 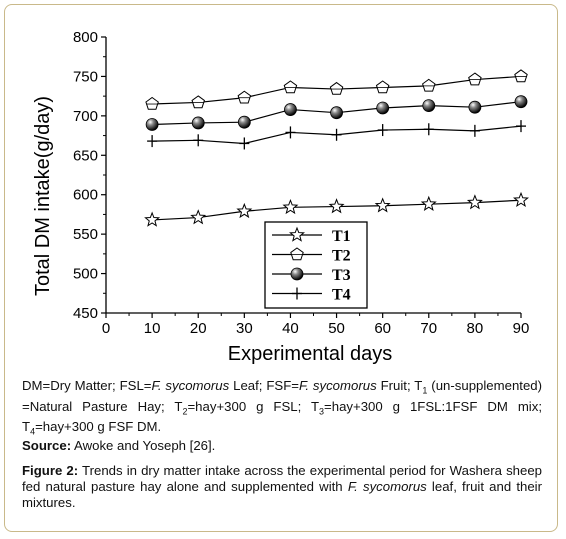 What do you see at coordinates (382, 328) in the screenshot?
I see `x-tick-label: 60` at bounding box center [382, 328].